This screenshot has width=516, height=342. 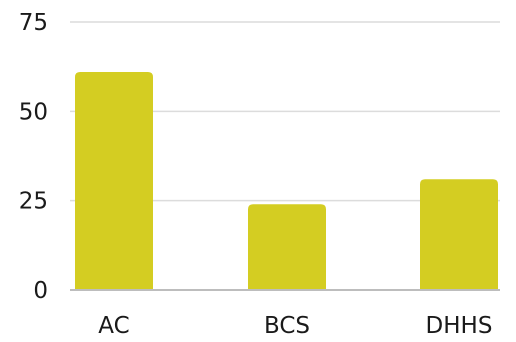 I want to click on y-tick-label: 75, so click(x=33, y=23).